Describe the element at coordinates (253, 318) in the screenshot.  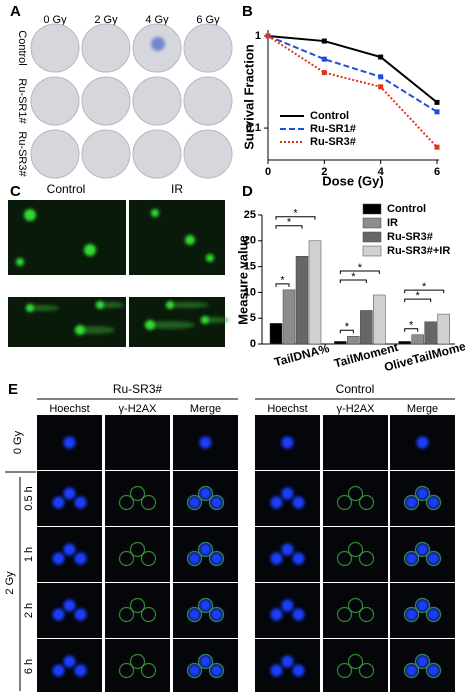
I see `y-tick-label: 5` at that location.